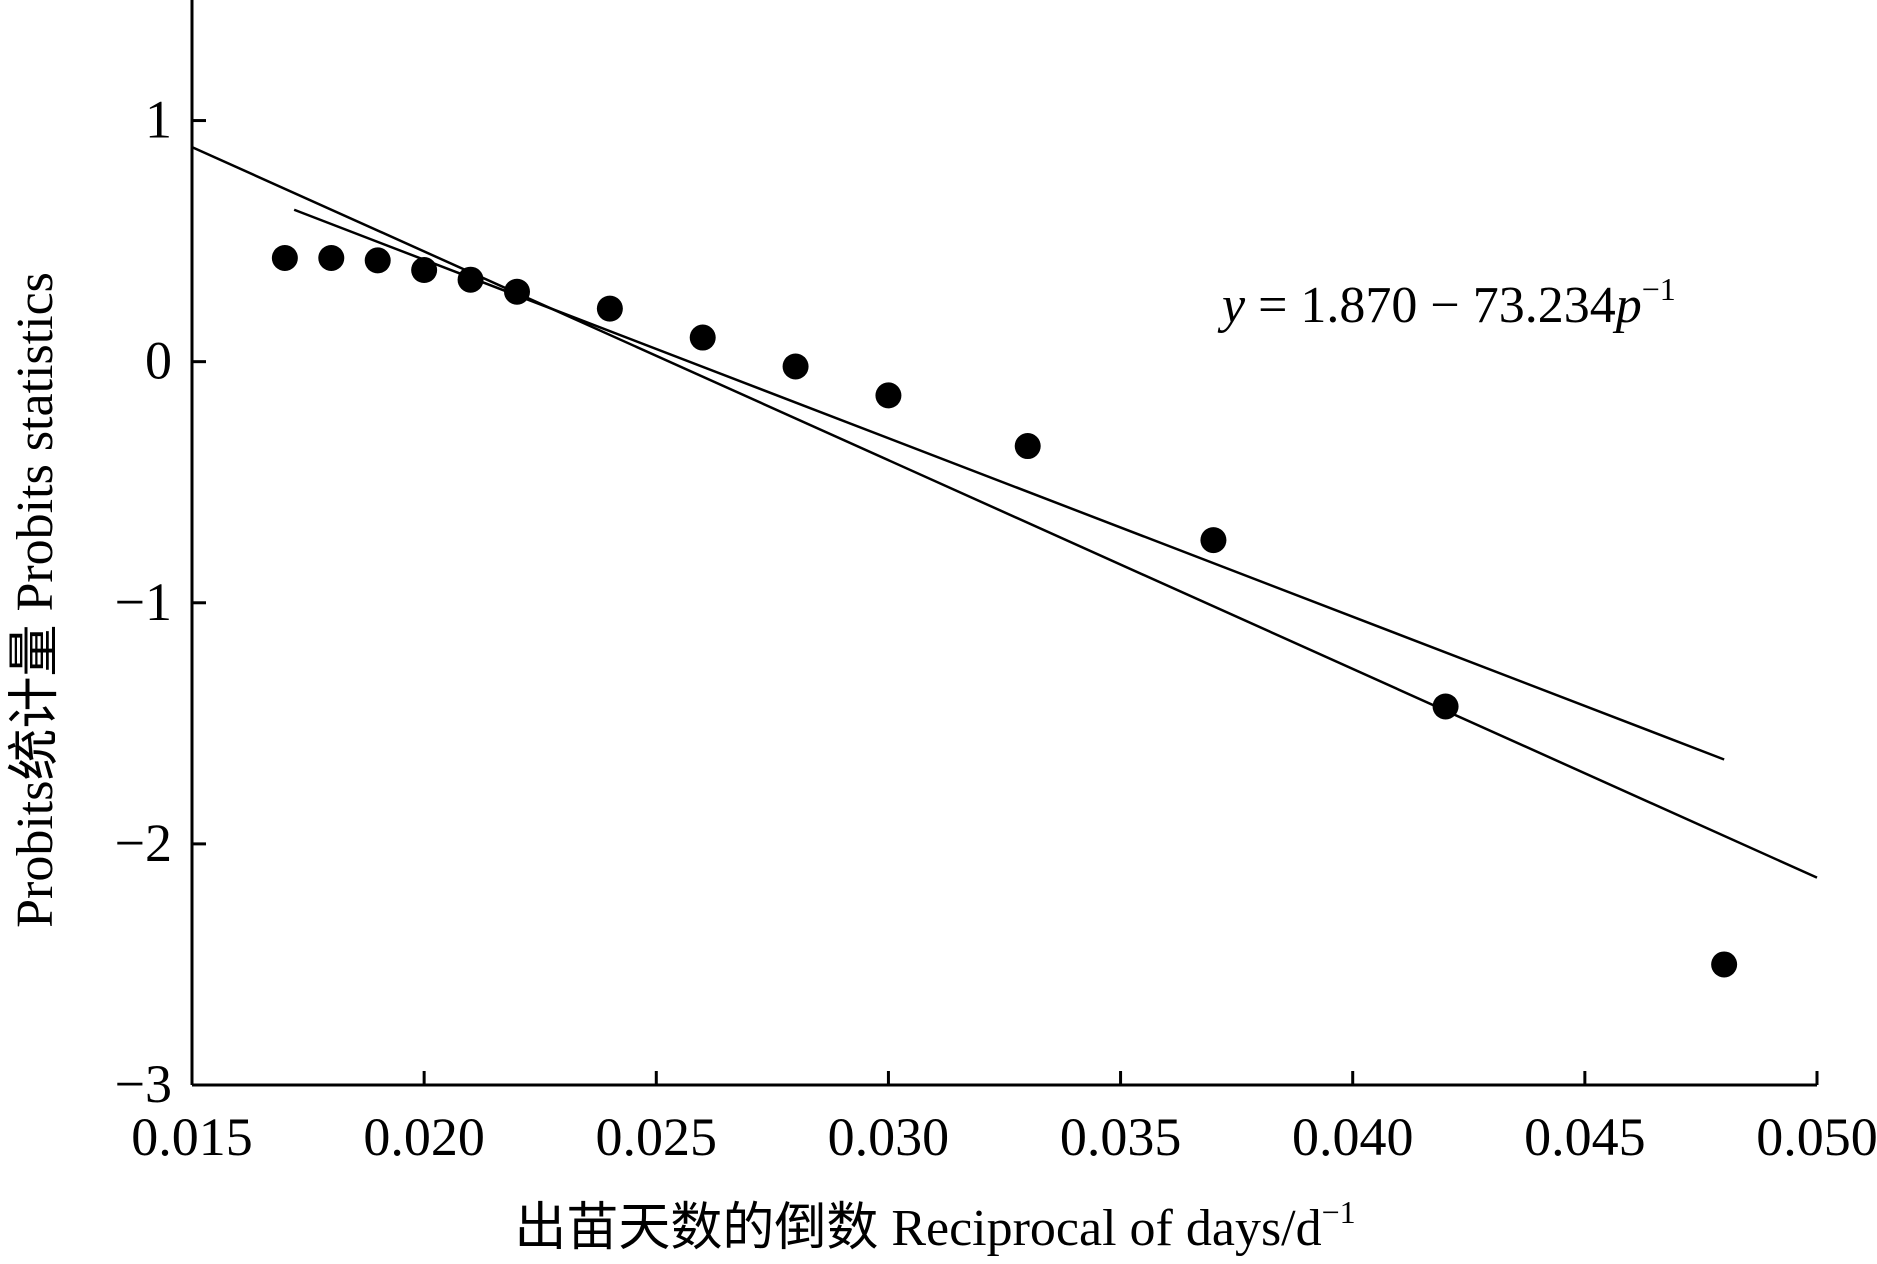 This screenshot has height=1264, width=1877. I want to click on equation-label: y = 1.870 − 73.234p−1, so click(1446, 302).